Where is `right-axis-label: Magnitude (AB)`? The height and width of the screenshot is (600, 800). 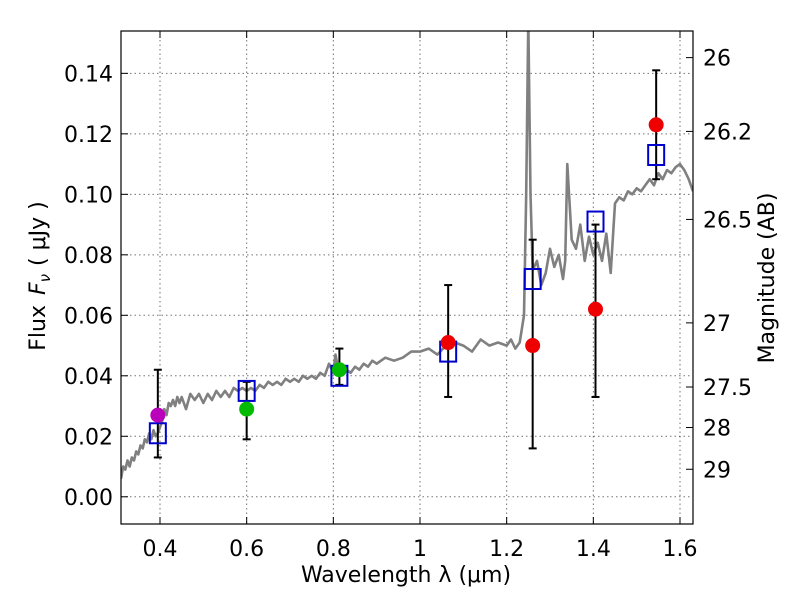 right-axis-label: Magnitude (AB) is located at coordinates (767, 278).